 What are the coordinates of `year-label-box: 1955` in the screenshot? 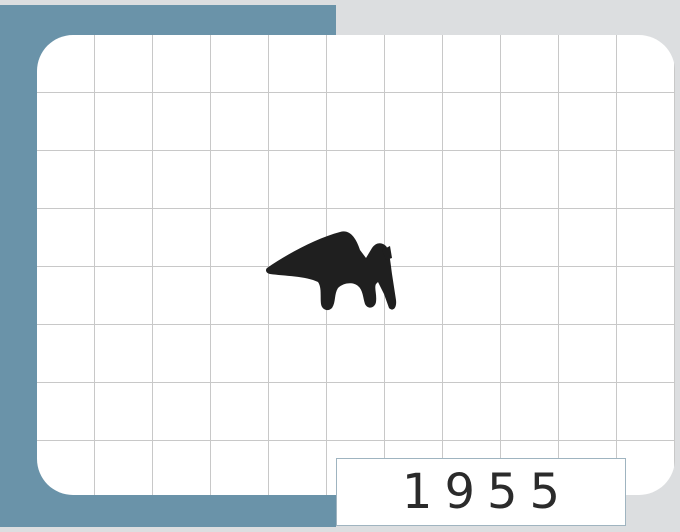 It's located at (481, 492).